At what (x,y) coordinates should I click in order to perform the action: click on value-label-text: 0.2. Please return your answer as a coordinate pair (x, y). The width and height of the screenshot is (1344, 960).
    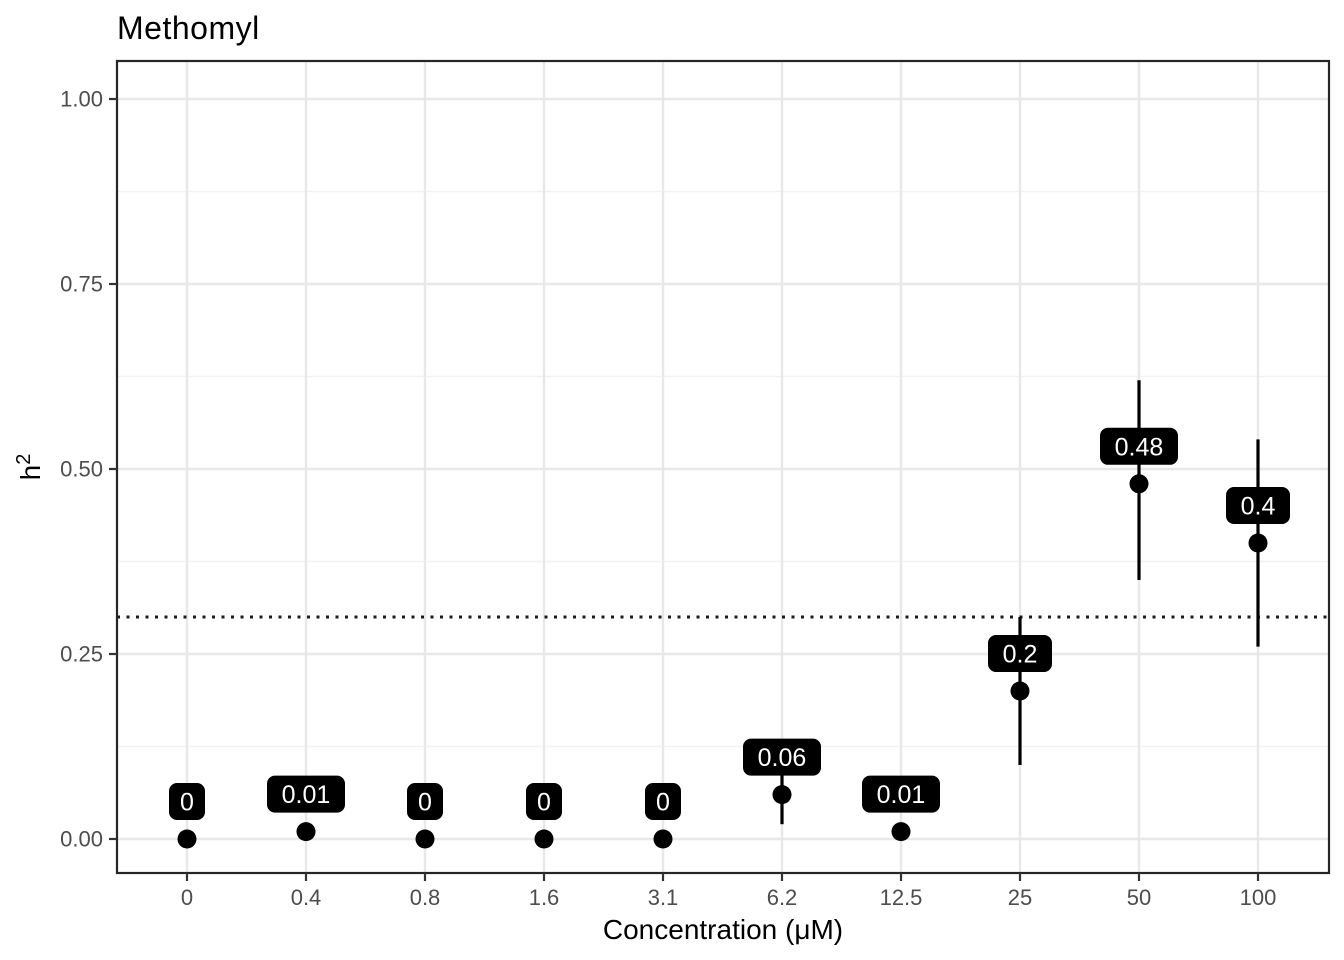
    Looking at the image, I should click on (1020, 655).